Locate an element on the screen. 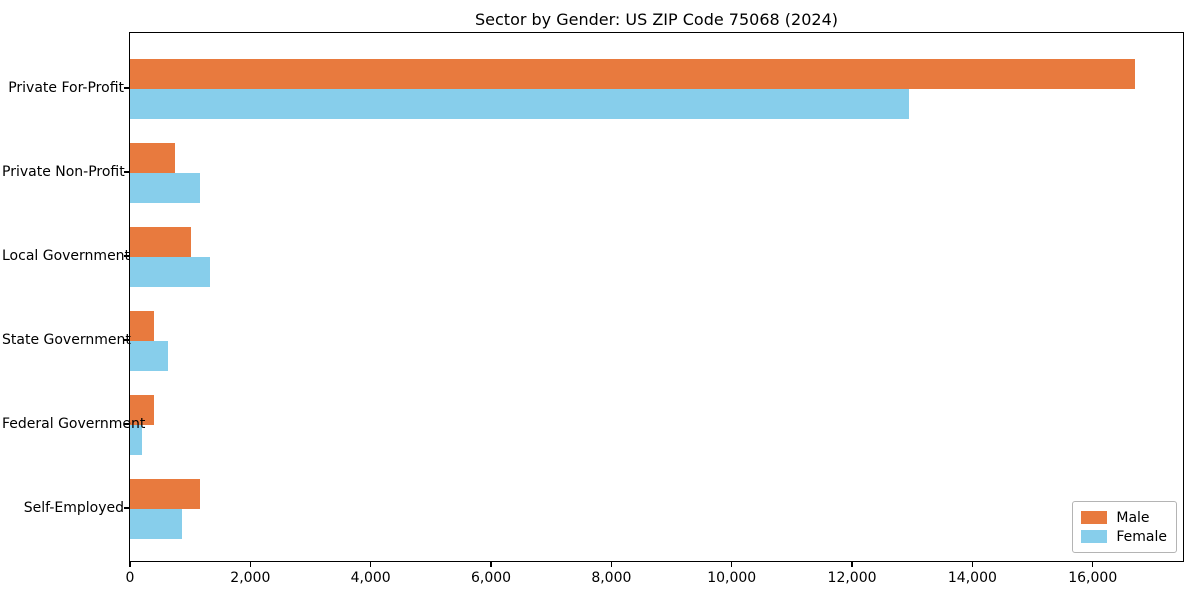 This screenshot has height=600, width=1200. x-tick-label: 0 is located at coordinates (130, 578).